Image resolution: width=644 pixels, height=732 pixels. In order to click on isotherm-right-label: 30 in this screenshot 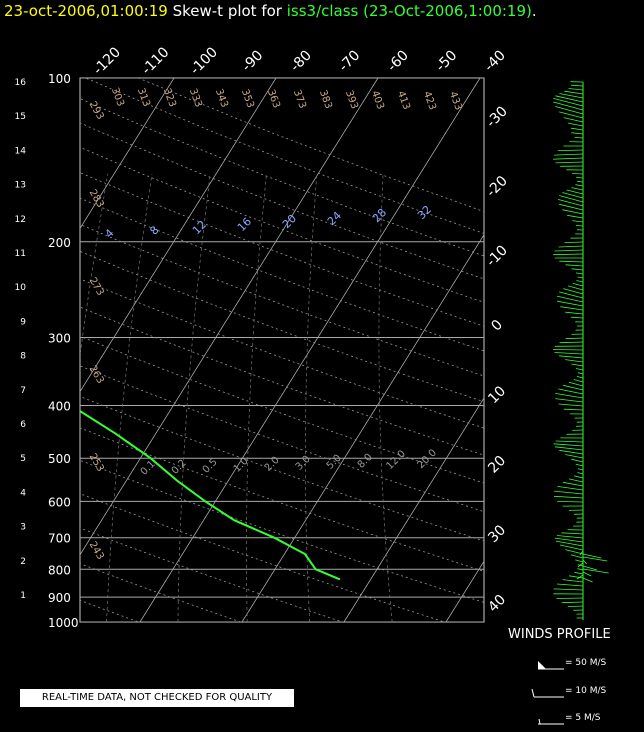, I will do `click(497, 534)`.